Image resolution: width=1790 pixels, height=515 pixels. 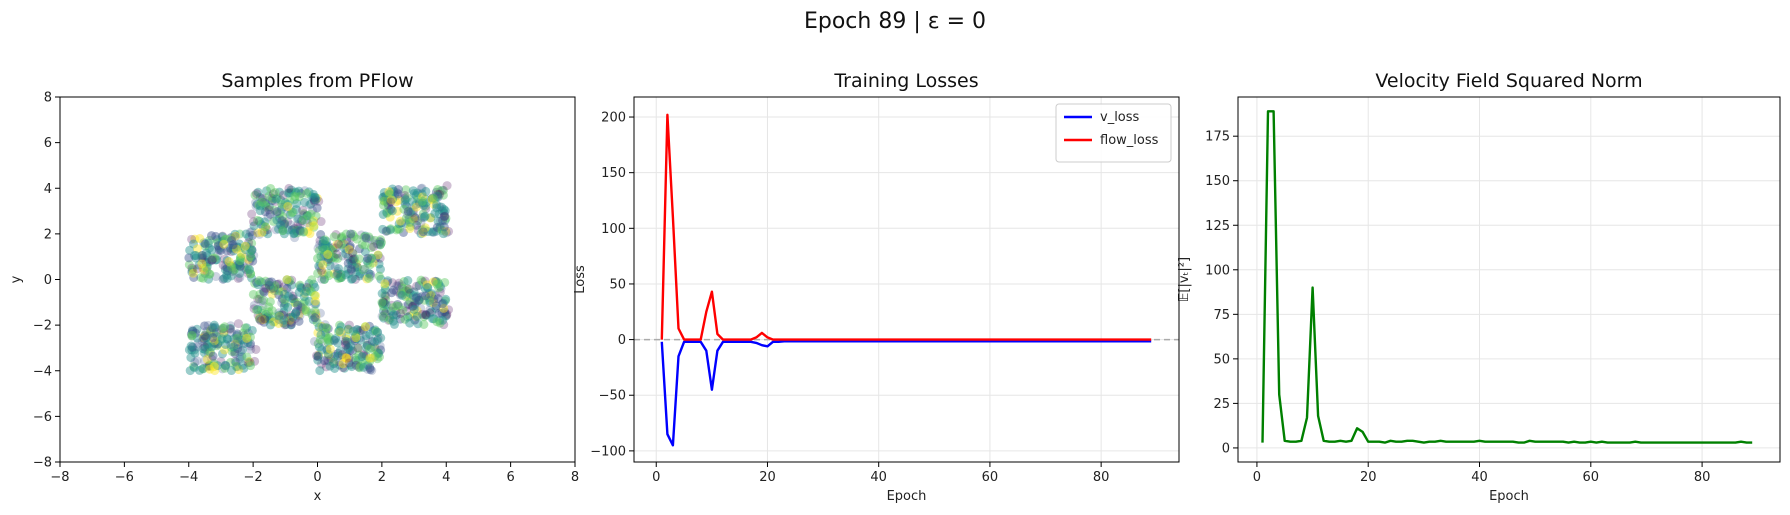 What do you see at coordinates (656, 477) in the screenshot?
I see `x-tick-label: 0` at bounding box center [656, 477].